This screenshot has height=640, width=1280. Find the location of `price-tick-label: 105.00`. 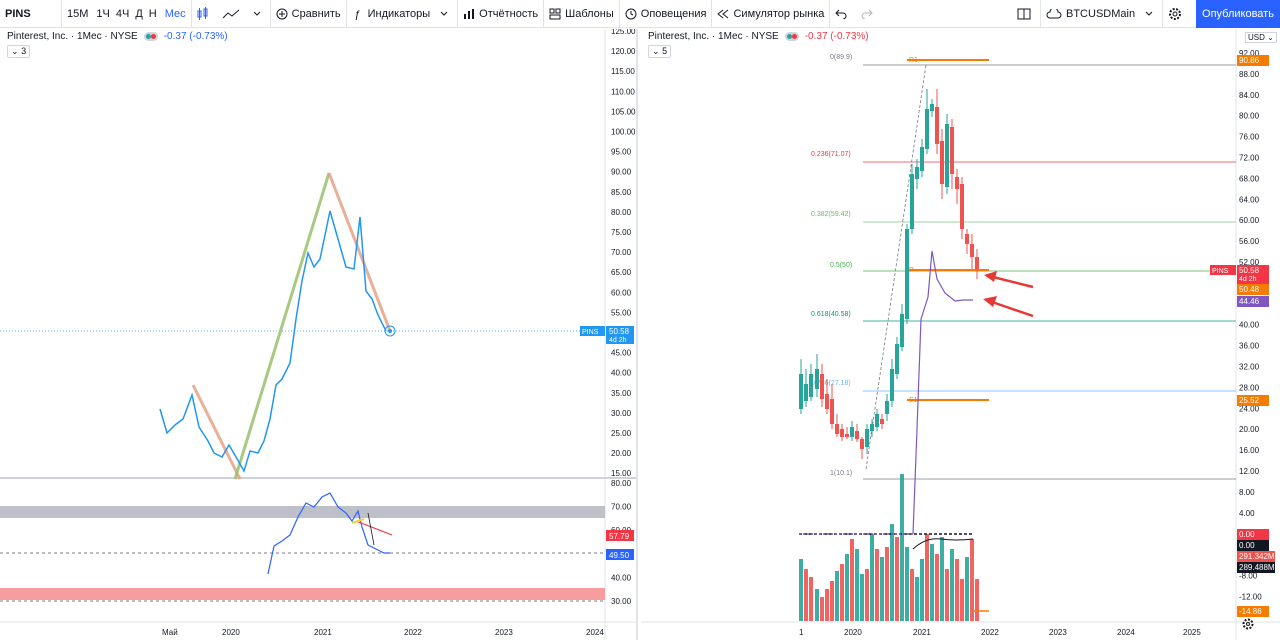

price-tick-label: 105.00 is located at coordinates (623, 111).